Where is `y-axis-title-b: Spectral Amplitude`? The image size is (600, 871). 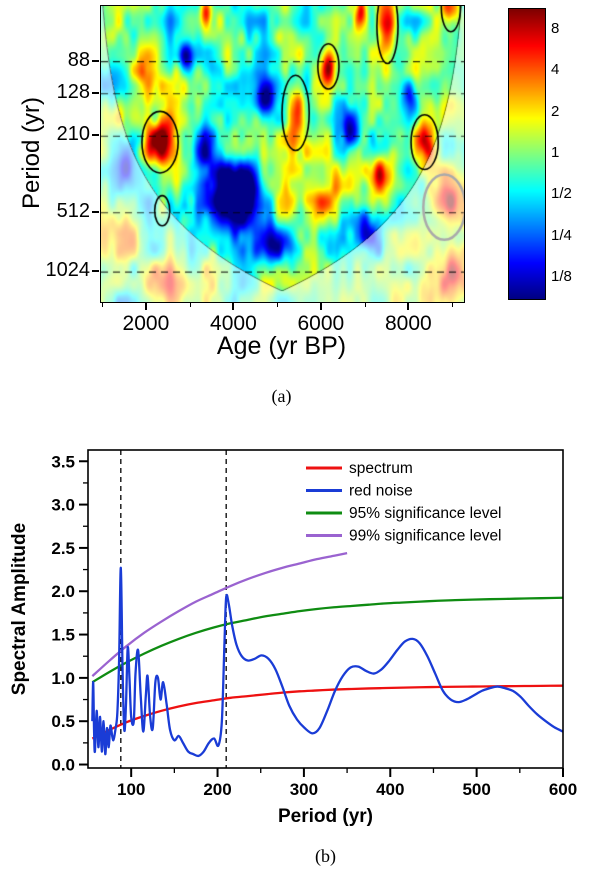 y-axis-title-b: Spectral Amplitude is located at coordinates (20, 609).